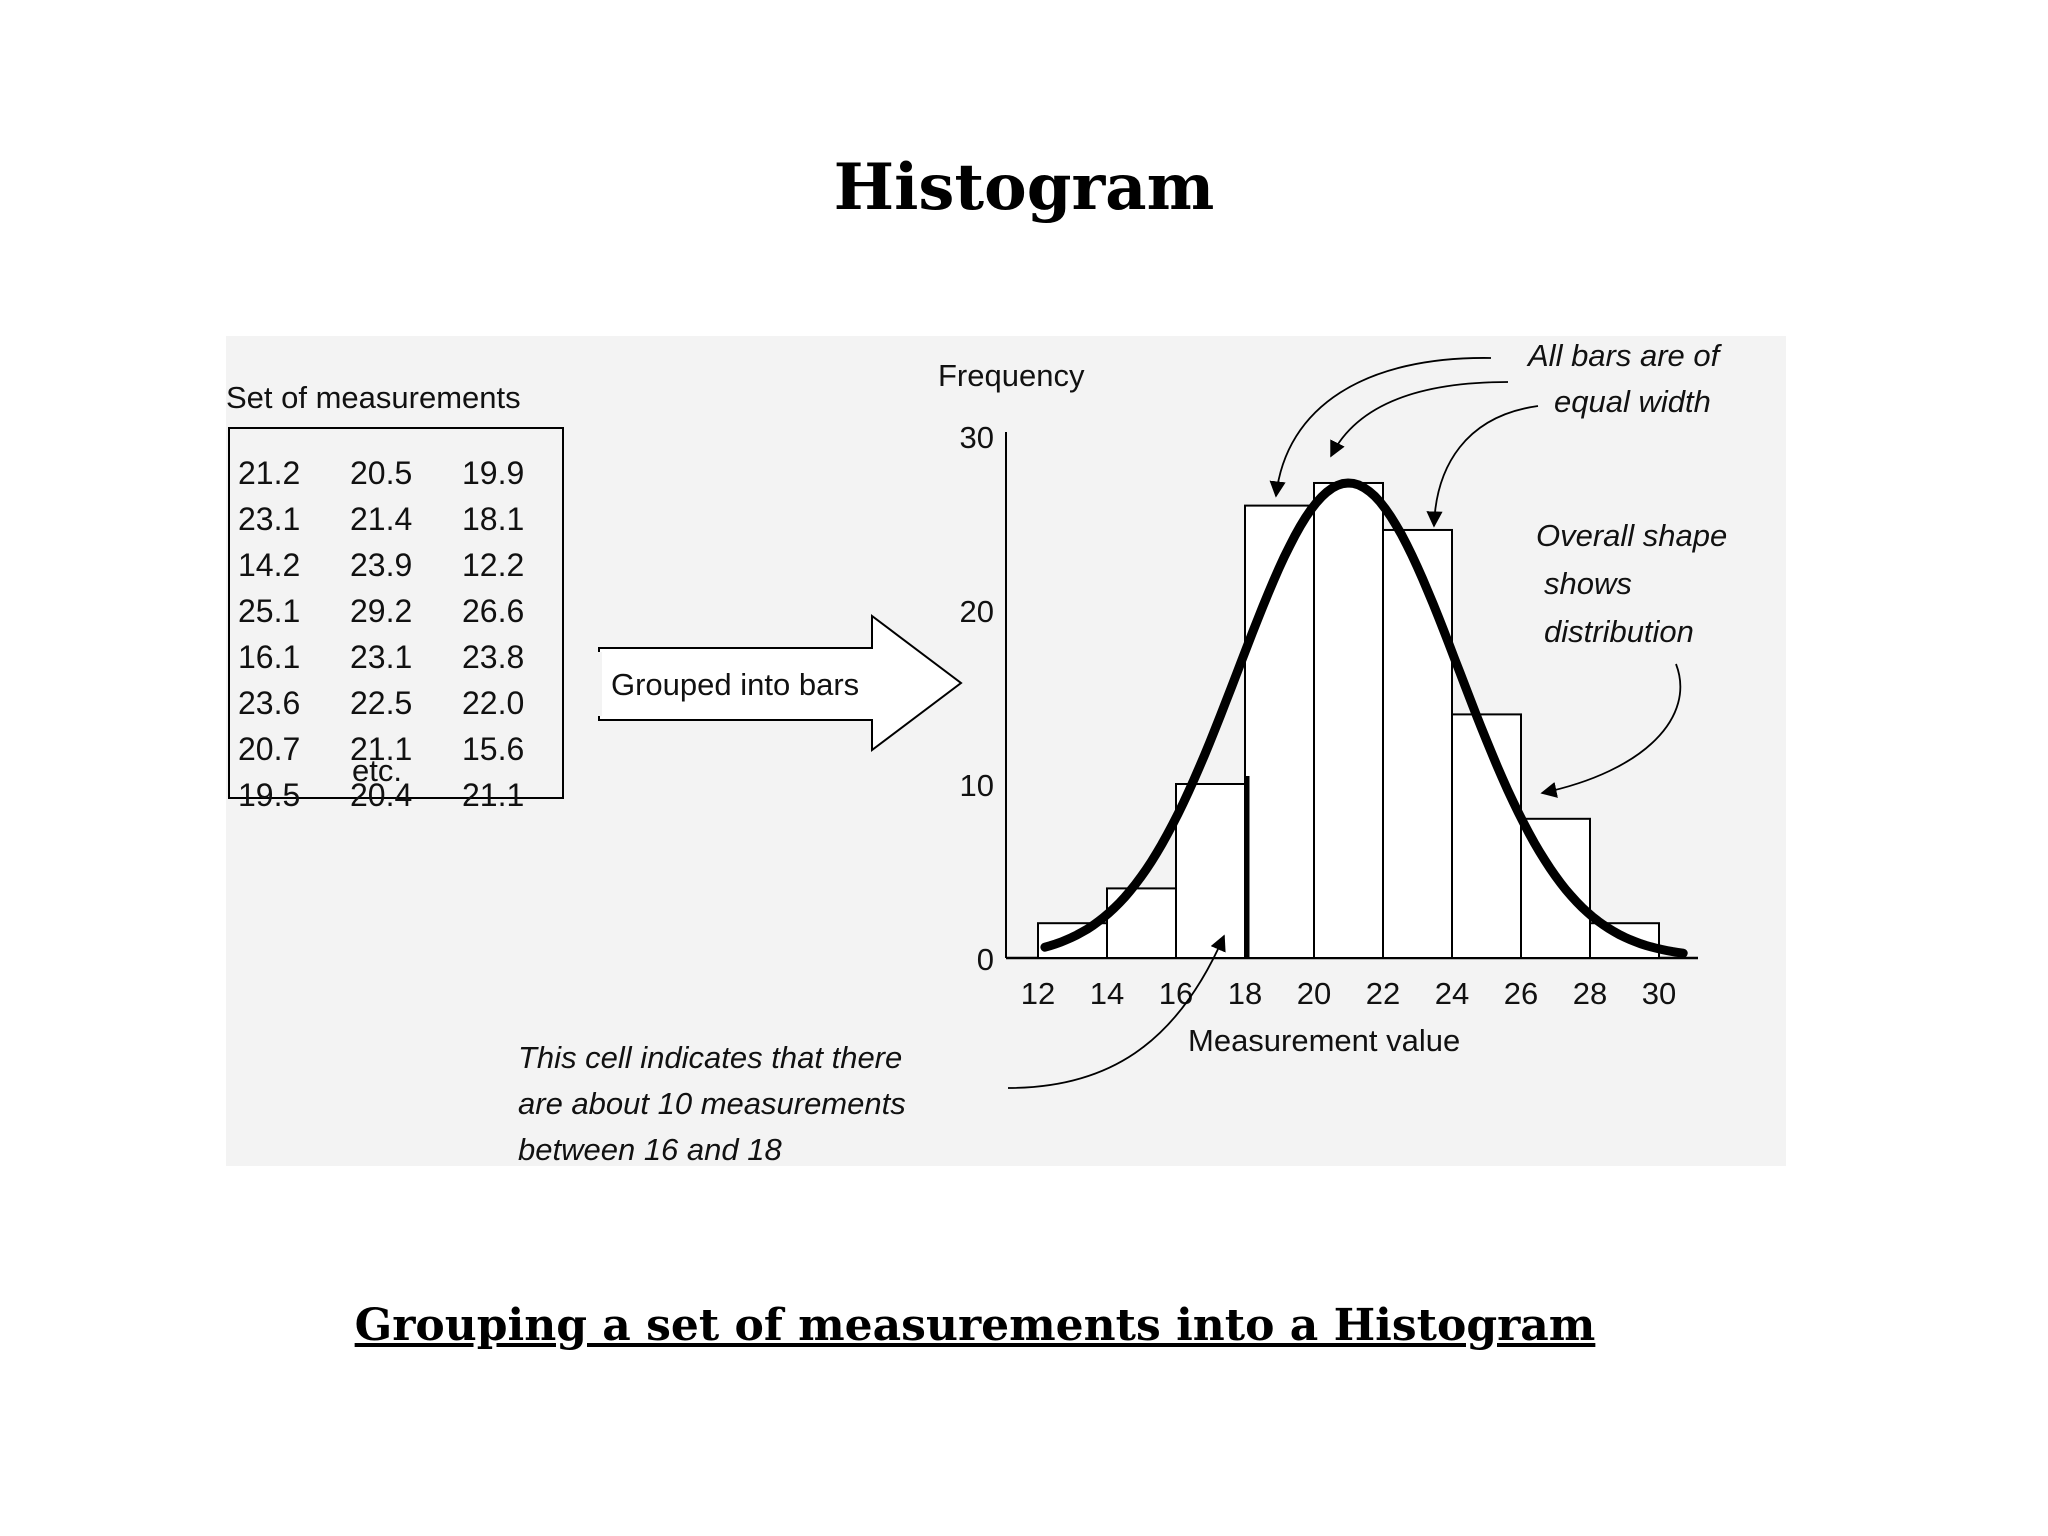  I want to click on measurement-value: 23.8, so click(493, 657).